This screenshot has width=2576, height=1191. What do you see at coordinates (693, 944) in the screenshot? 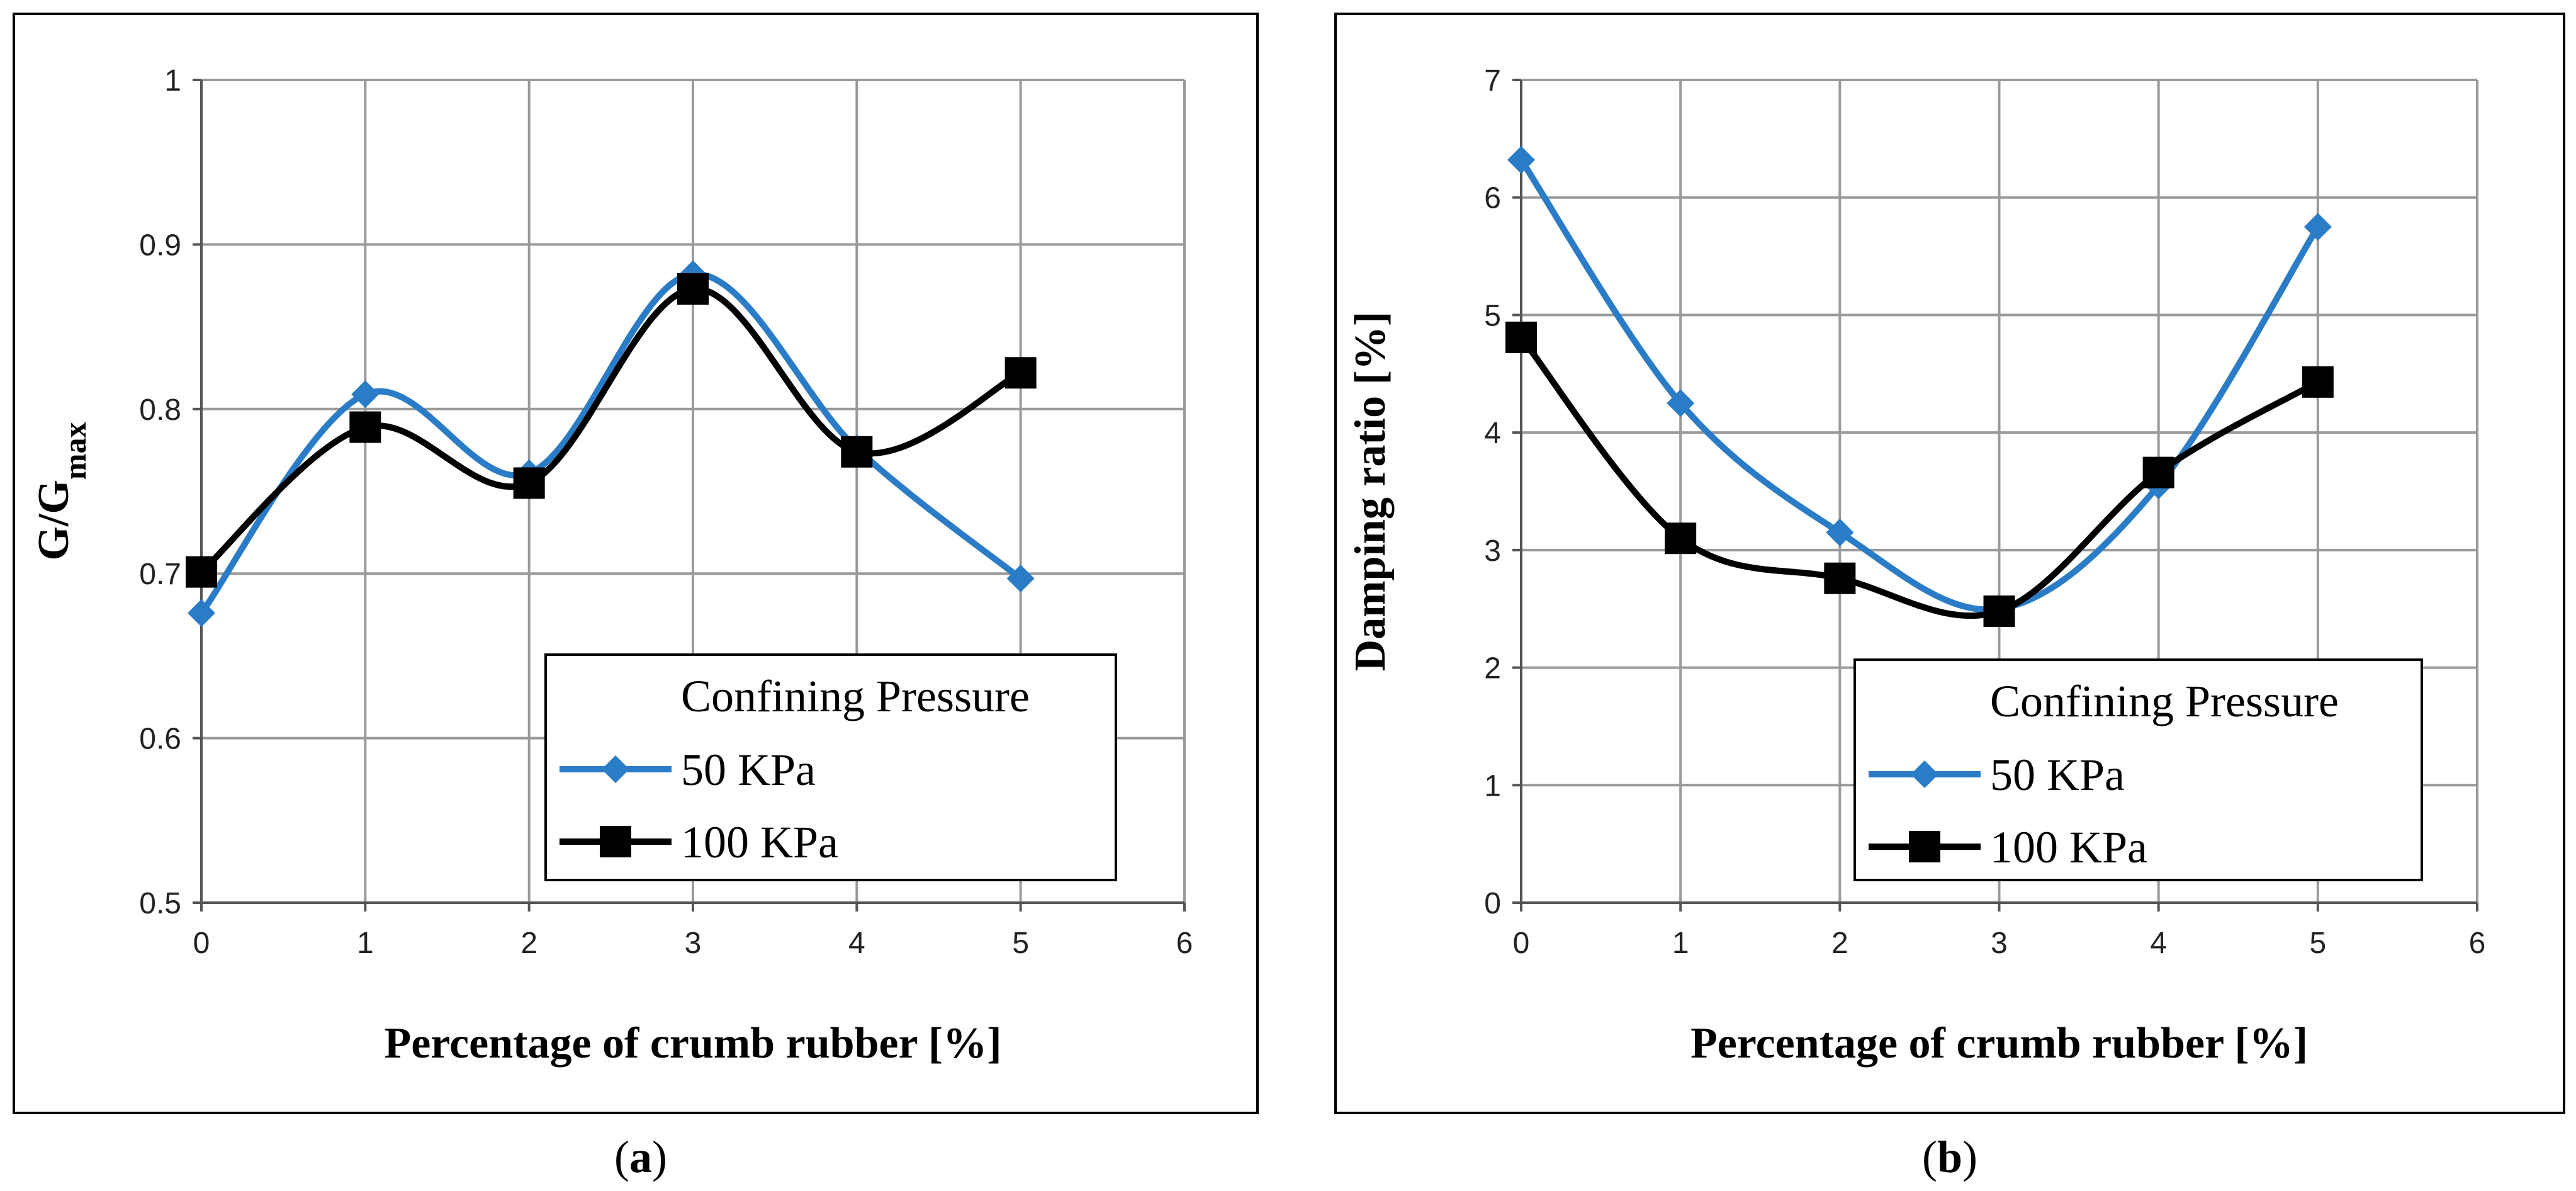
I see `chart-a-x-tick-label: 3` at bounding box center [693, 944].